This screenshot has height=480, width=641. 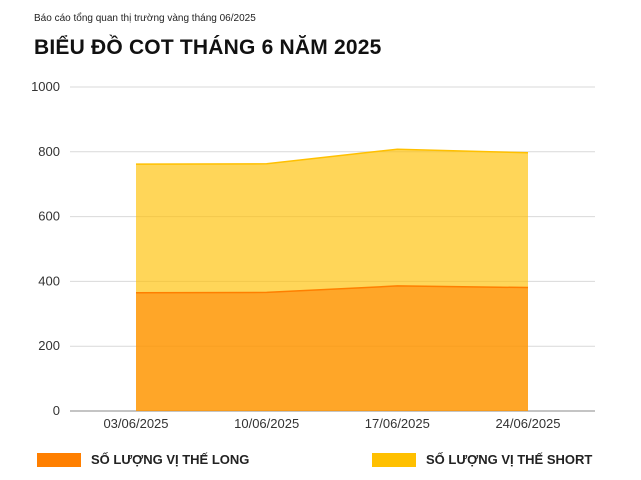 I want to click on legend-item-long: SỐ LƯỢNG VỊ THẾ LONG, so click(x=143, y=459).